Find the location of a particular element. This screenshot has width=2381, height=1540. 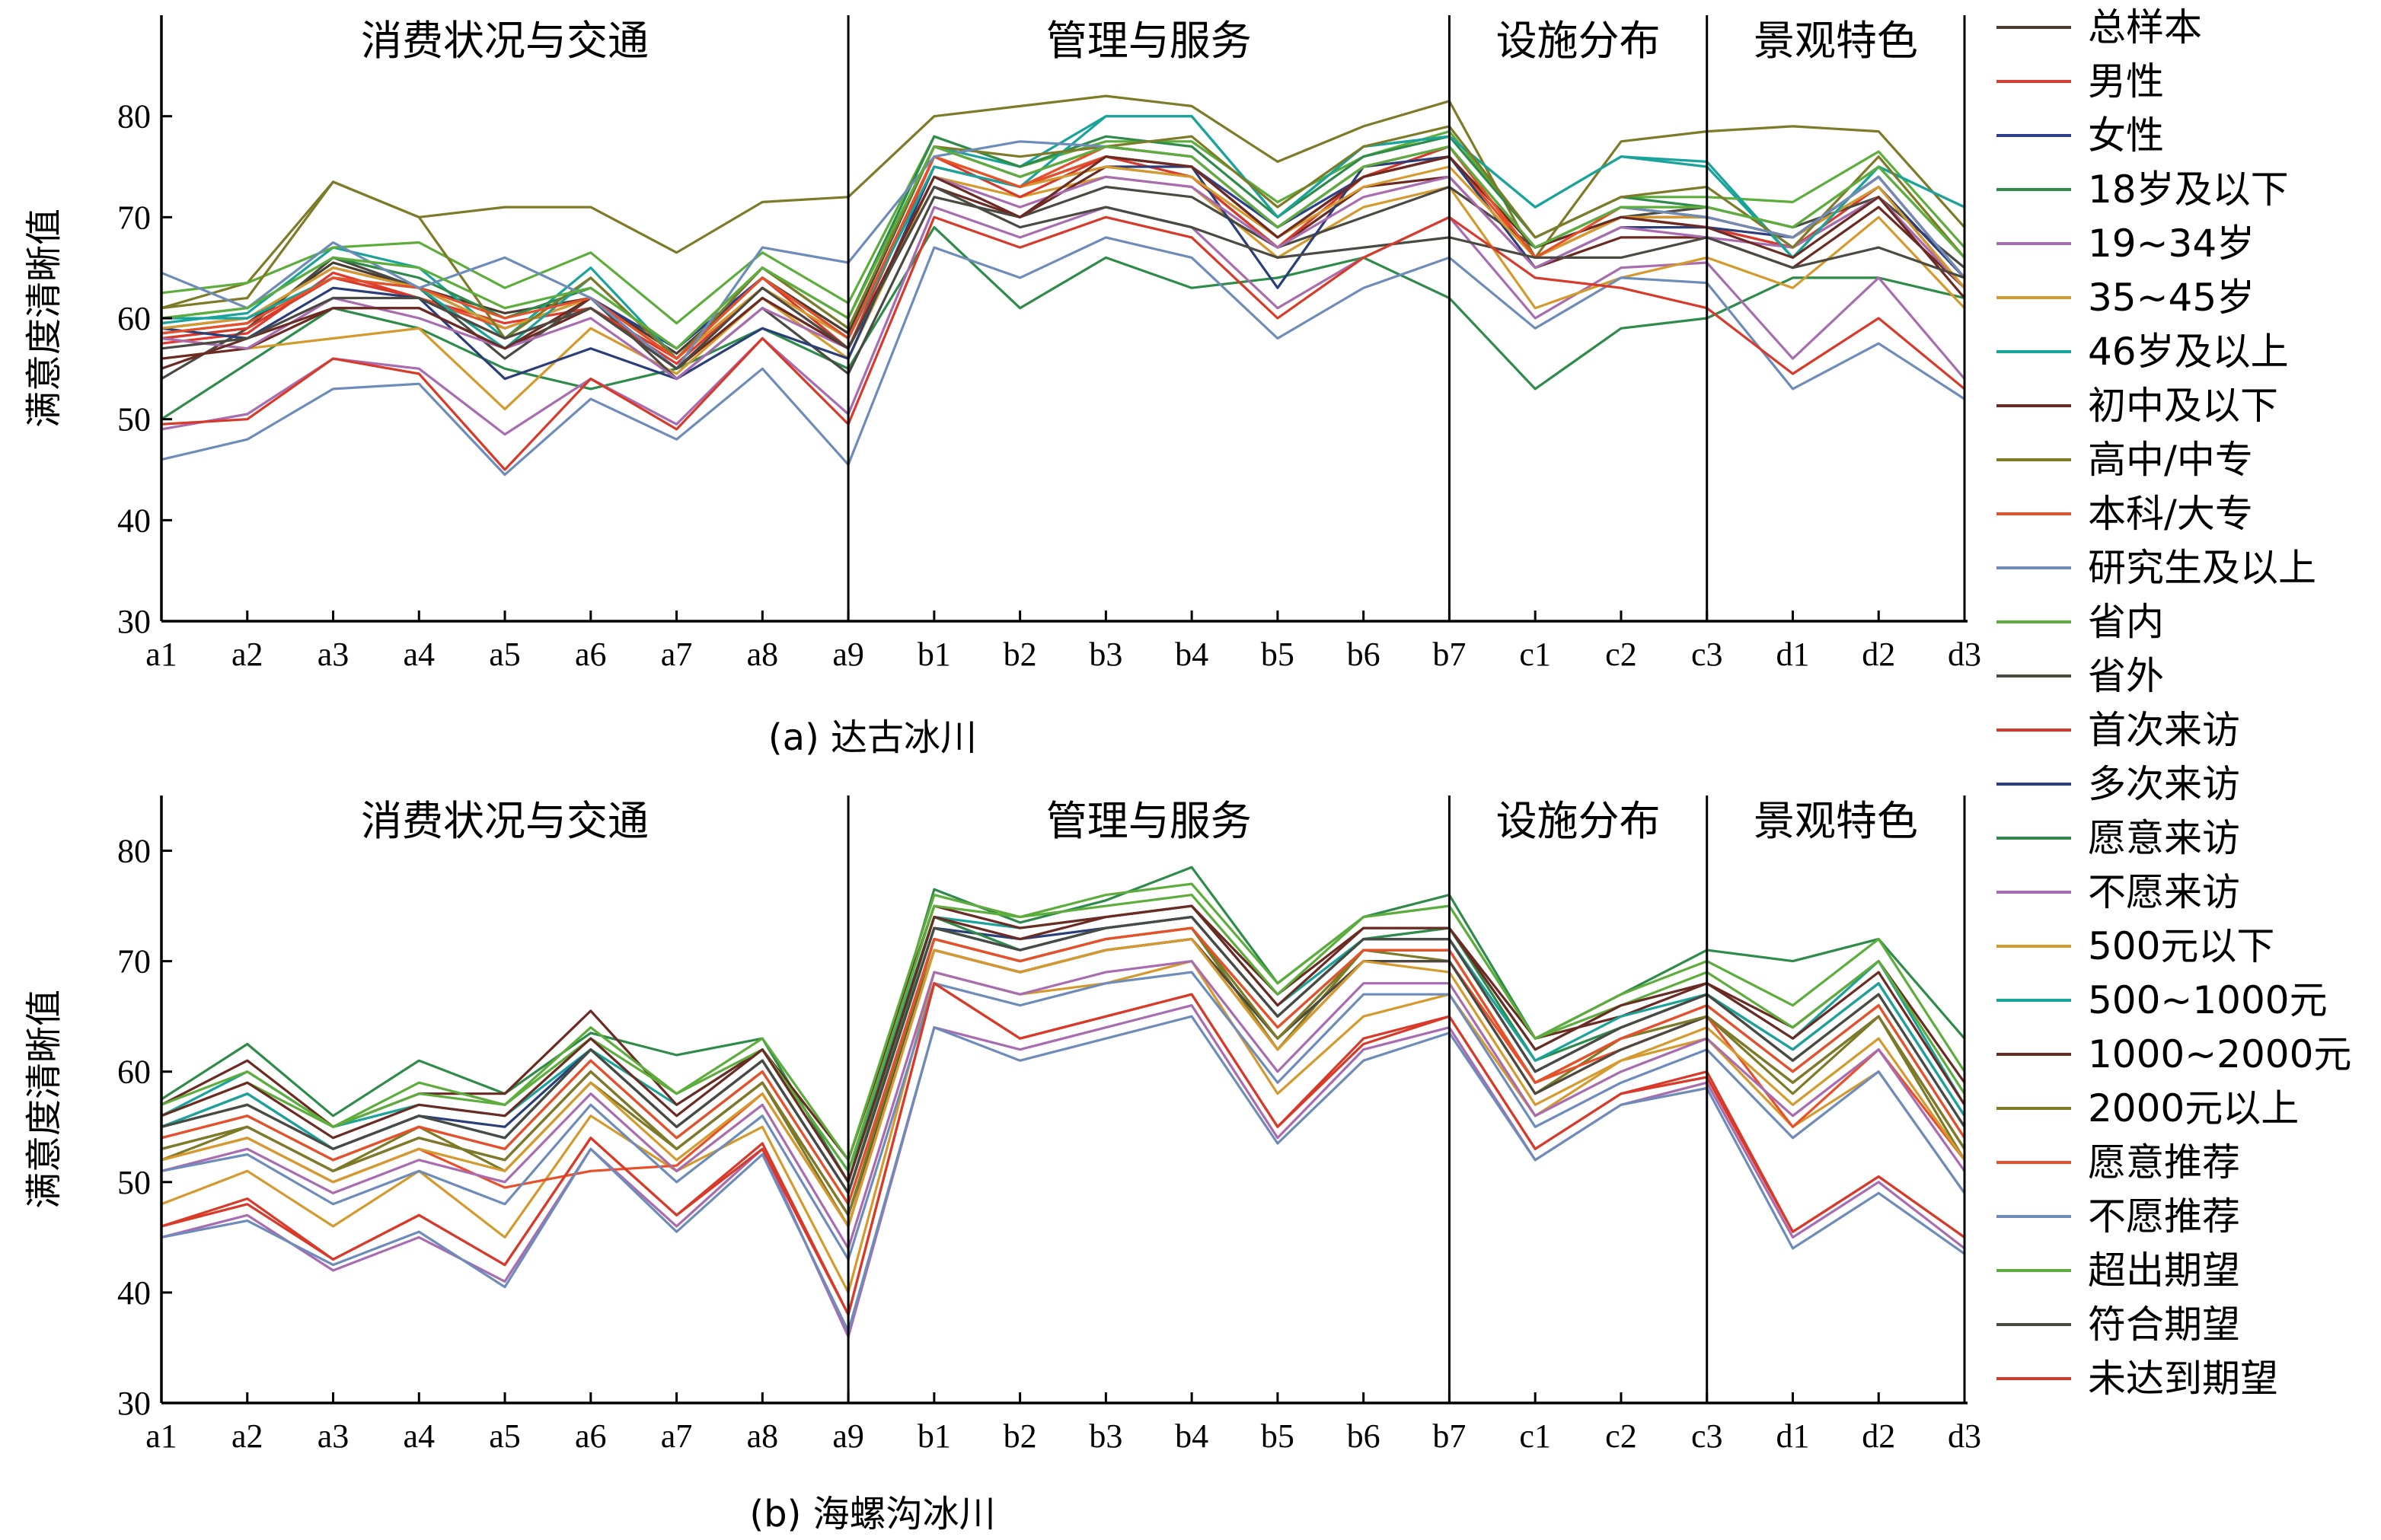

legend-label: 省外 is located at coordinates (2126, 676).